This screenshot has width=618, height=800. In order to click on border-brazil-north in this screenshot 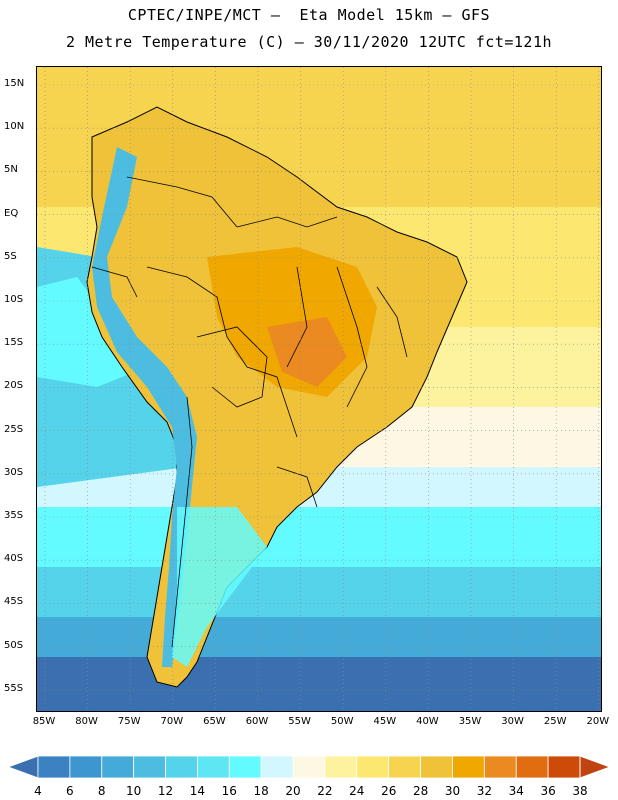, I will do `click(287, 222)`.